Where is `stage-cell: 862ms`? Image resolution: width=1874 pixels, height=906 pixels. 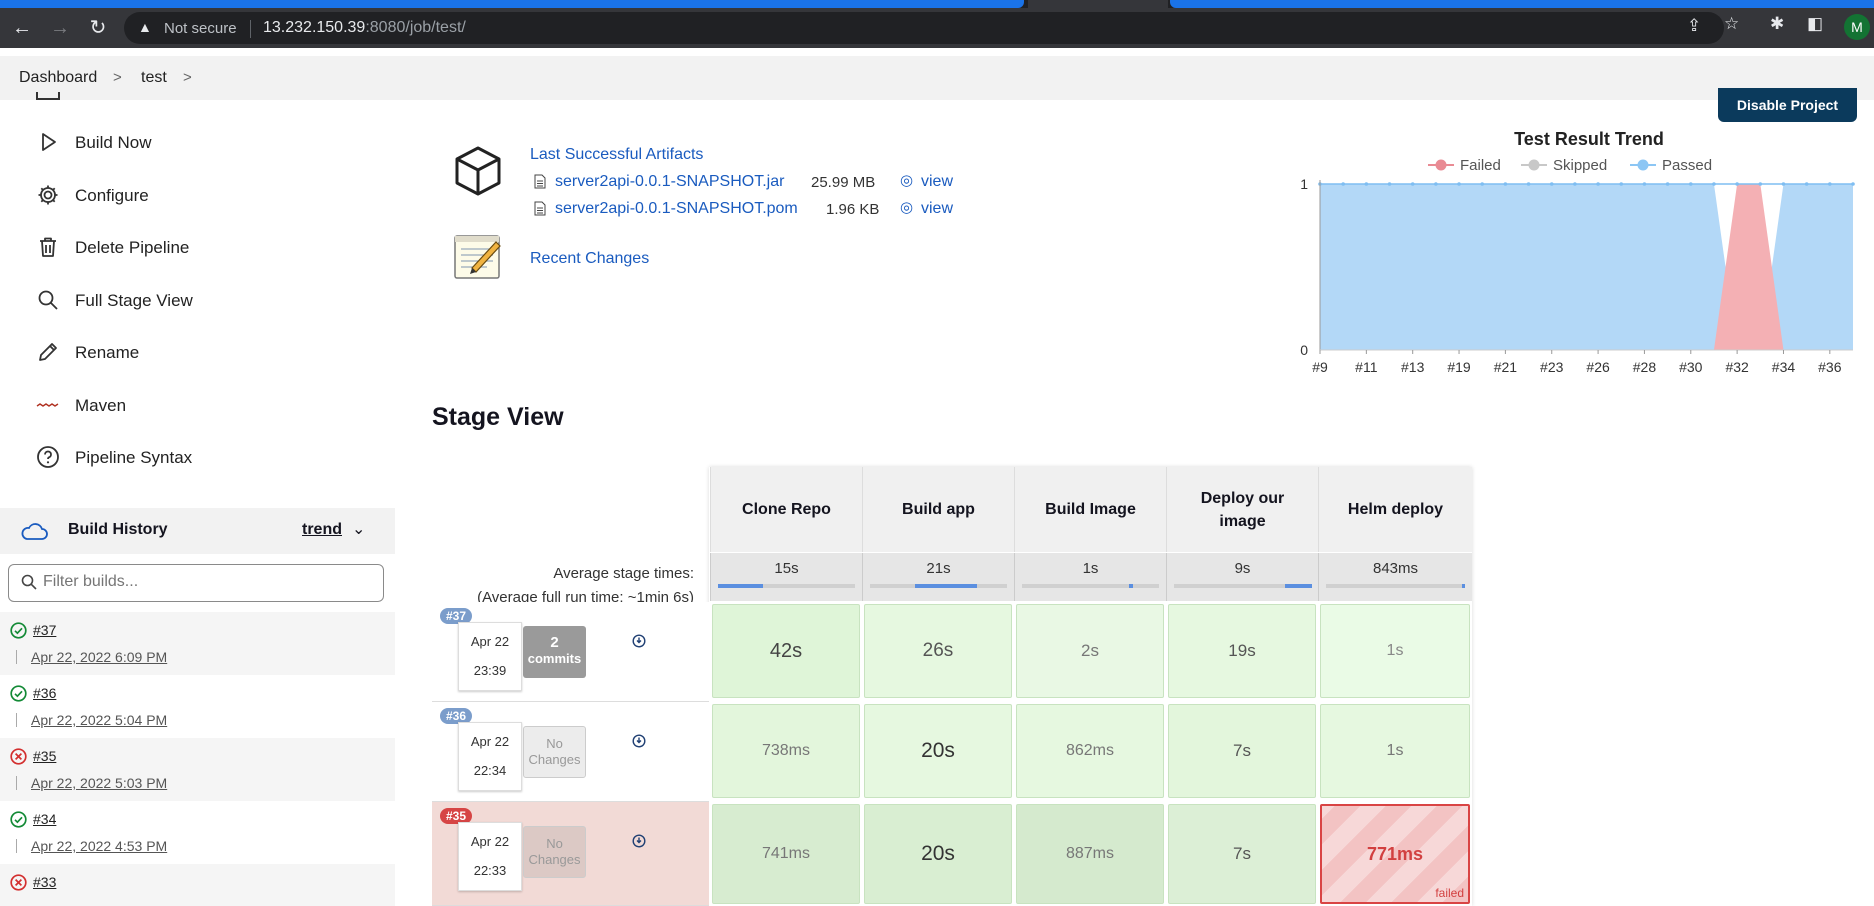
stage-cell: 862ms is located at coordinates (1090, 751).